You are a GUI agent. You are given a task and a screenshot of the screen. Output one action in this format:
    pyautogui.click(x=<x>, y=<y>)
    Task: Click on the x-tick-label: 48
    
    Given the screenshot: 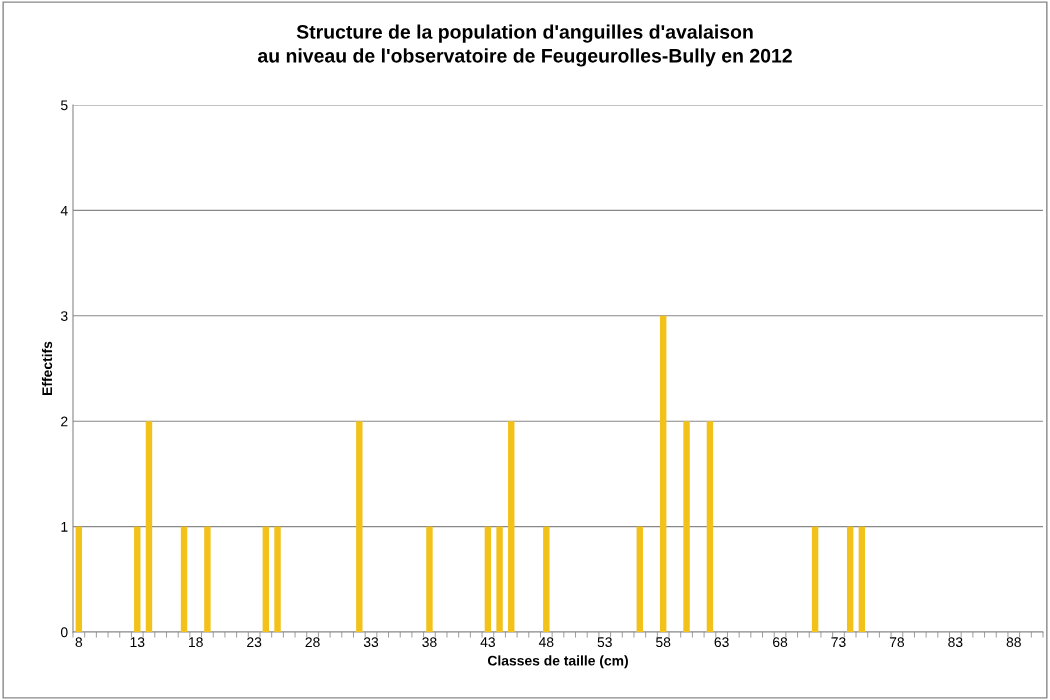 What is the action you would take?
    pyautogui.click(x=546, y=642)
    